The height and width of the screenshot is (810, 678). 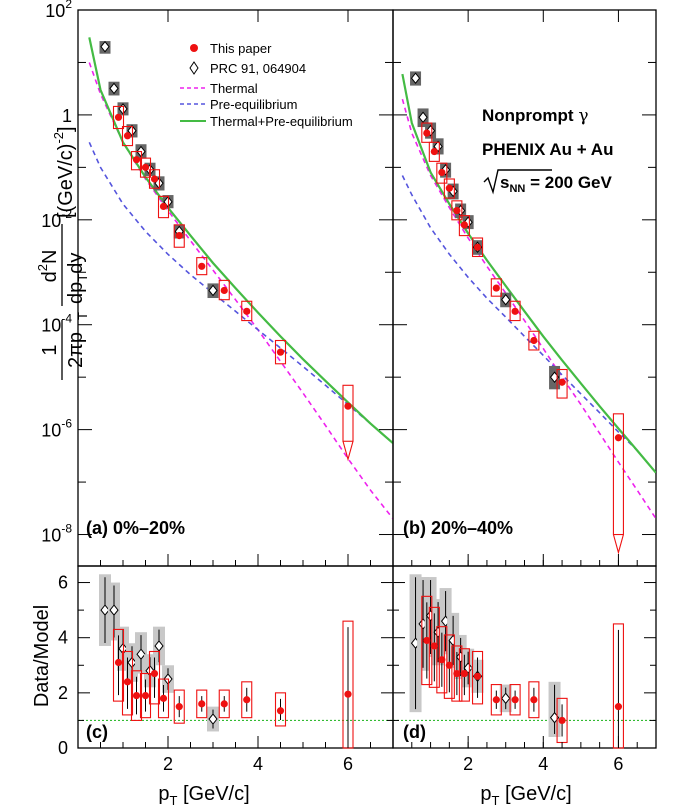 I want to click on legend-preeq: Pre-equilibrium, so click(x=253, y=104).